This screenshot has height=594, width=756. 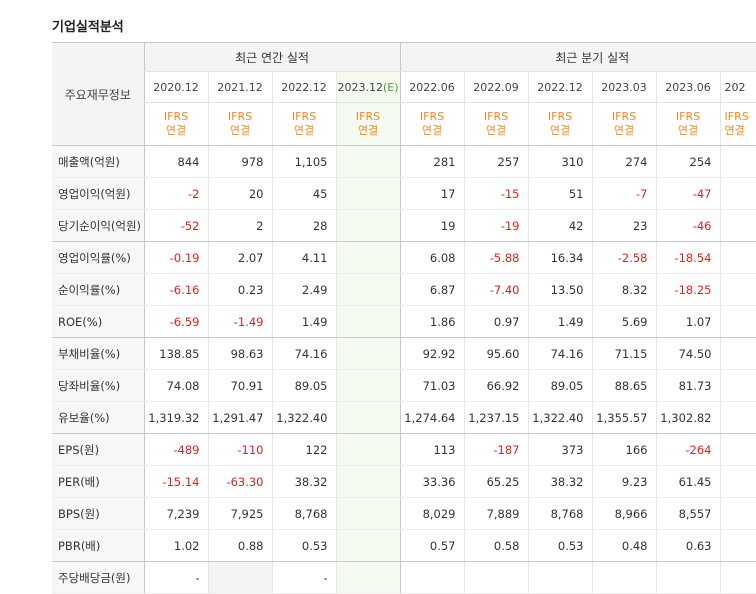 What do you see at coordinates (175, 513) in the screenshot?
I see `value-cell: 7,239` at bounding box center [175, 513].